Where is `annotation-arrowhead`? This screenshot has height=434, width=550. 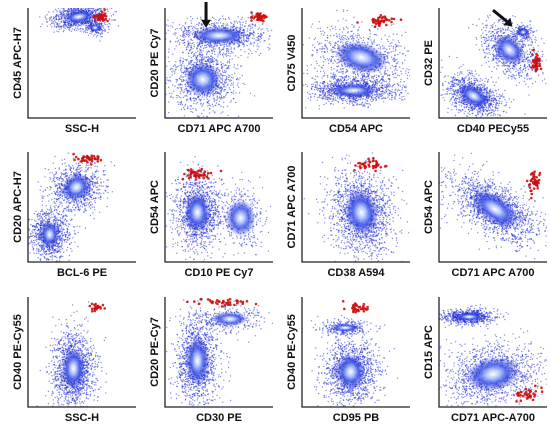 annotation-arrowhead is located at coordinates (206, 23).